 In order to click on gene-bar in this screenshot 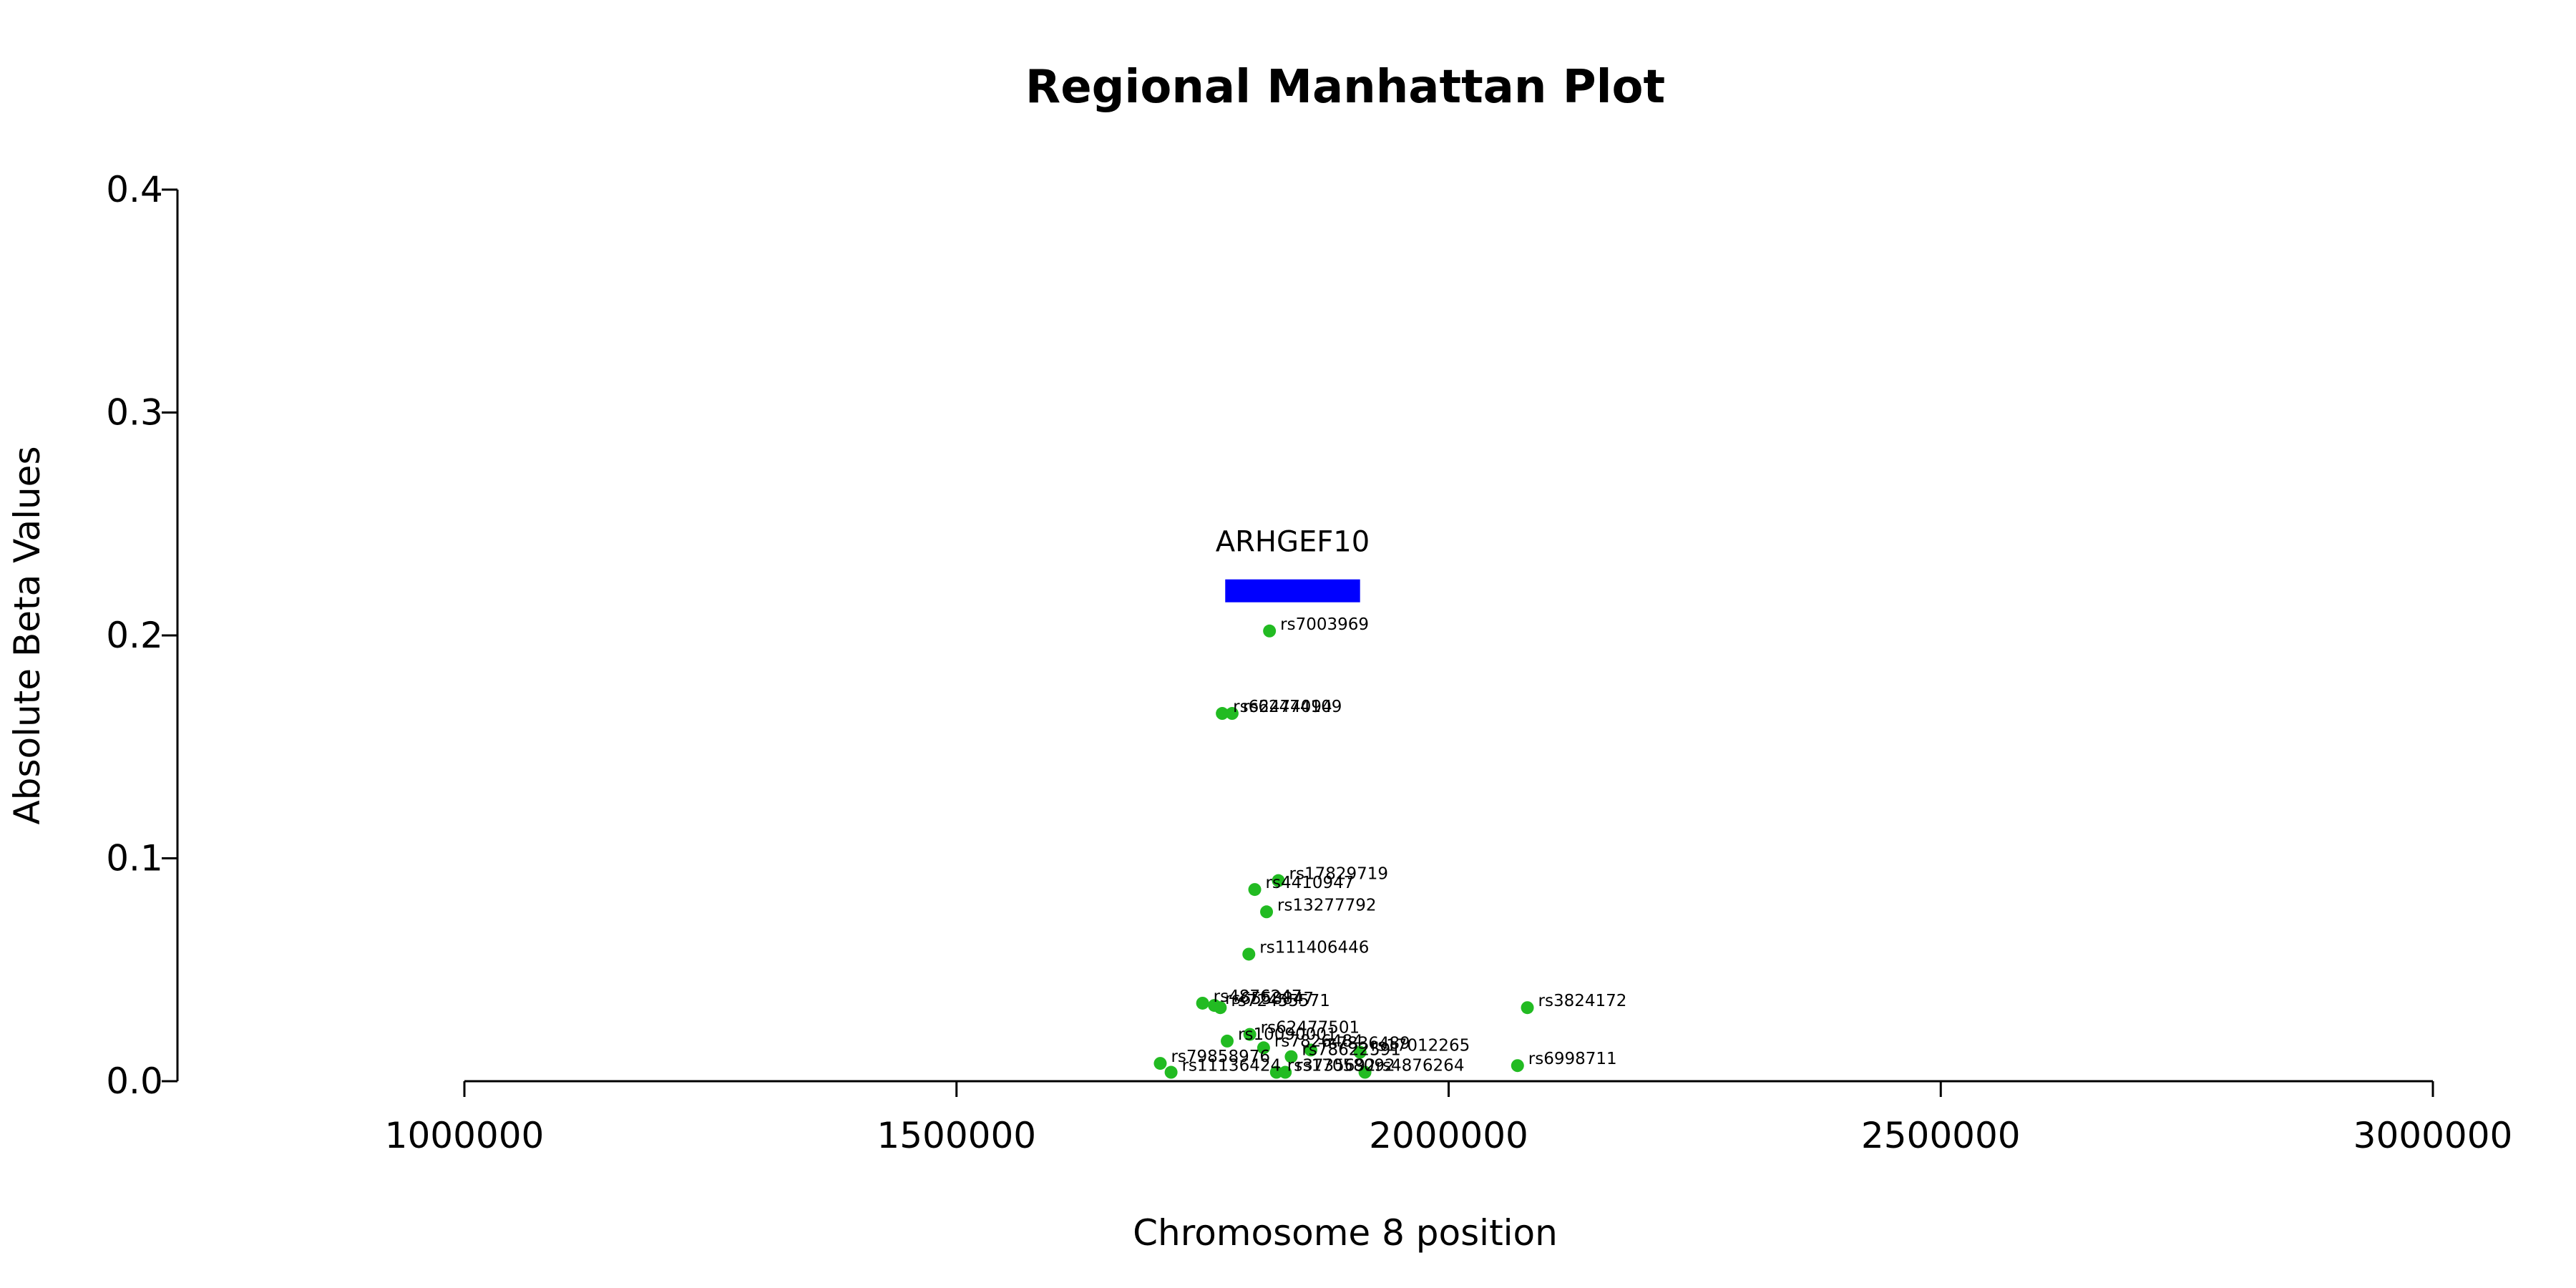, I will do `click(1292, 590)`.